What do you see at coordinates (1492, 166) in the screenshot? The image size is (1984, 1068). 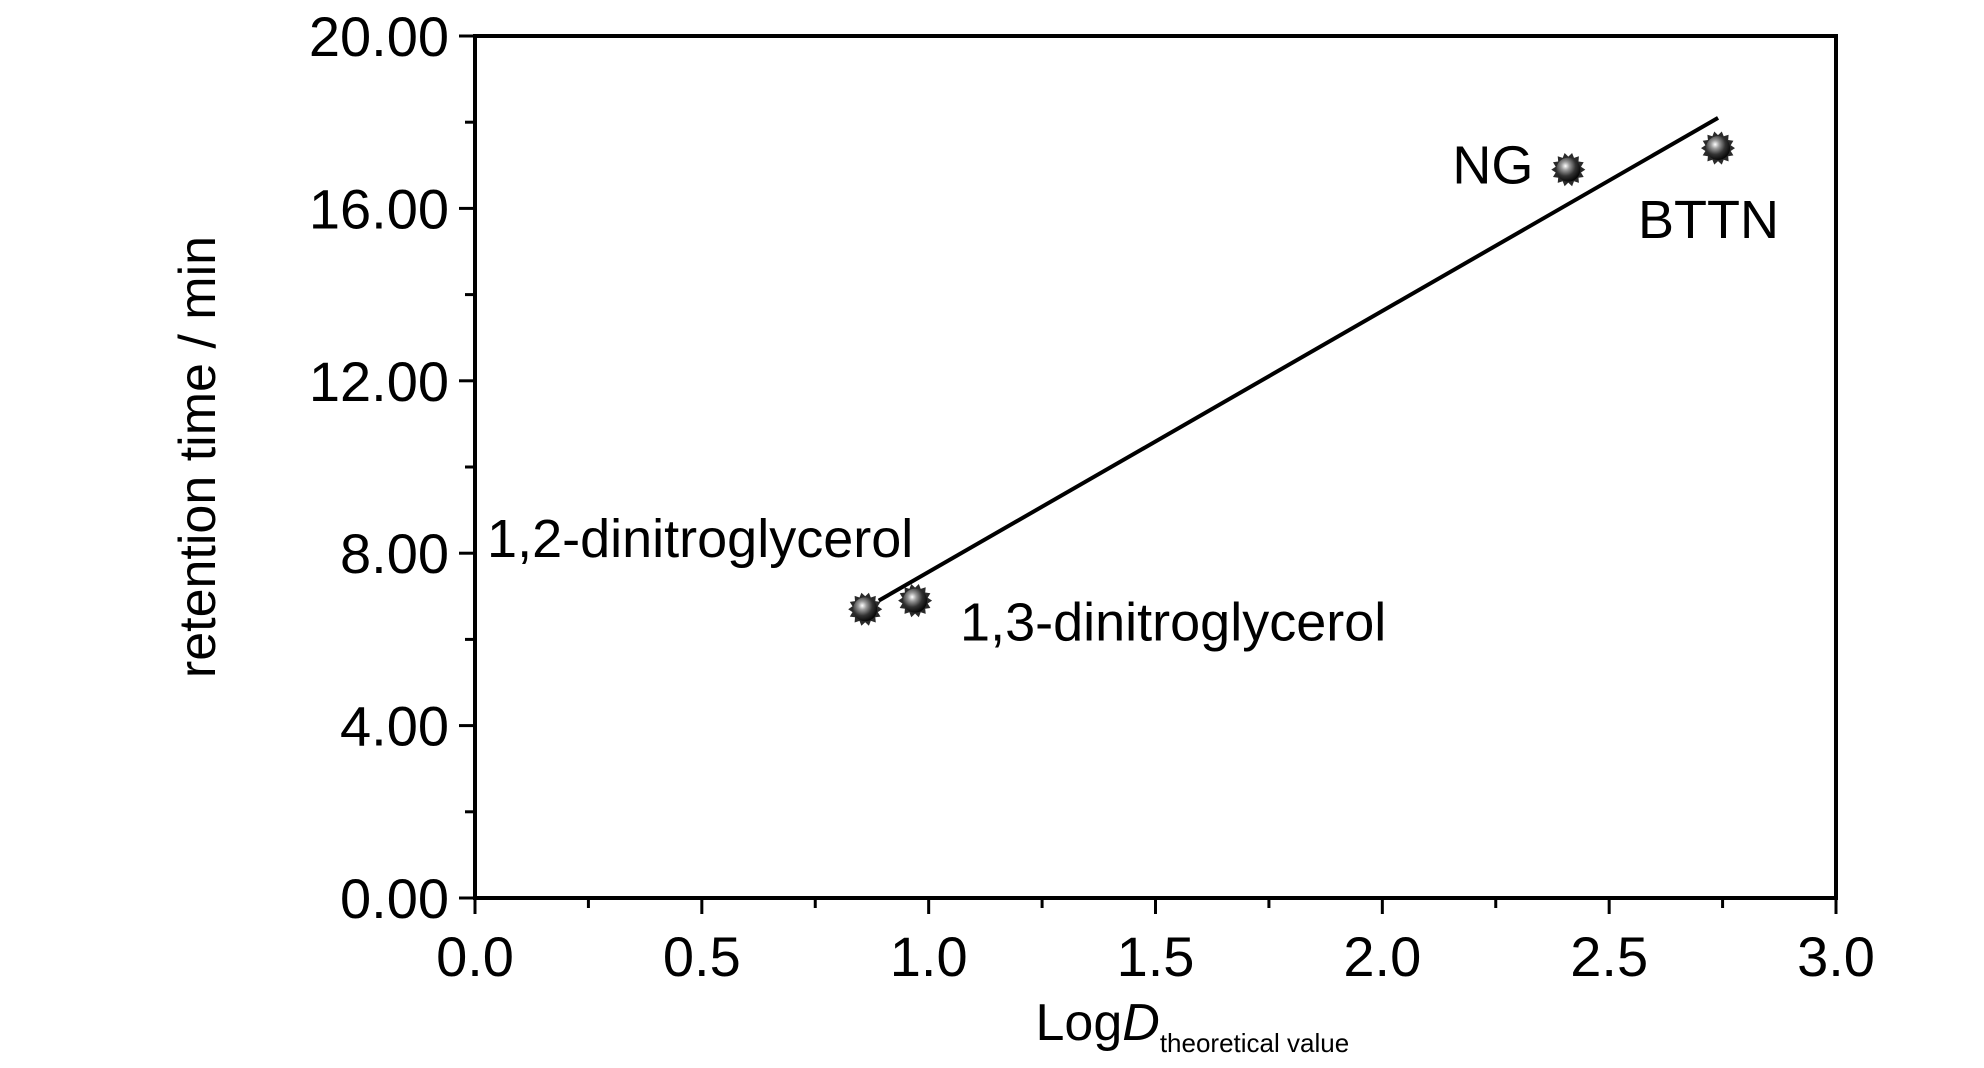 I see `point-label: NG` at bounding box center [1492, 166].